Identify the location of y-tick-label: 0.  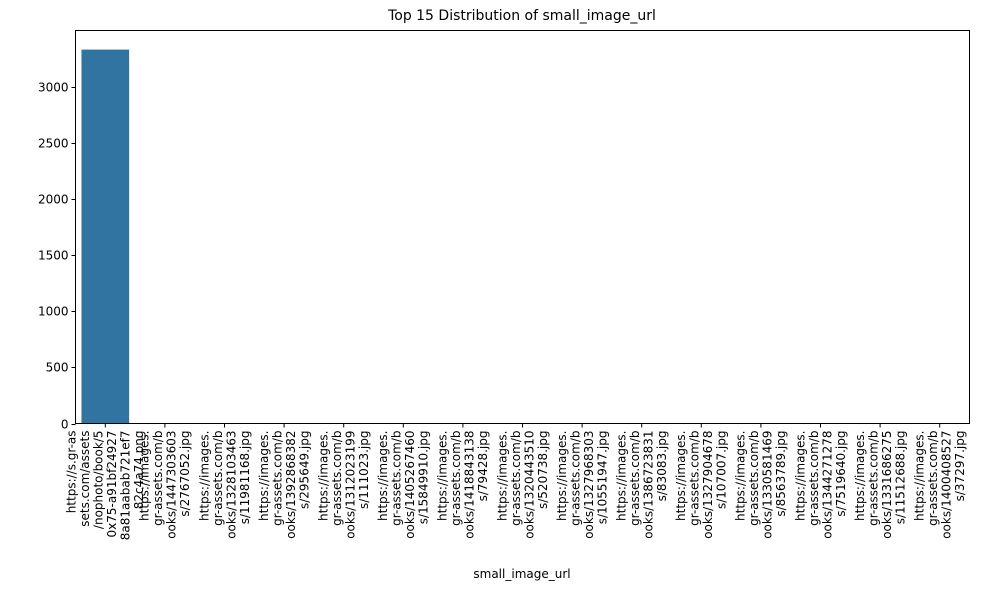
(65, 425).